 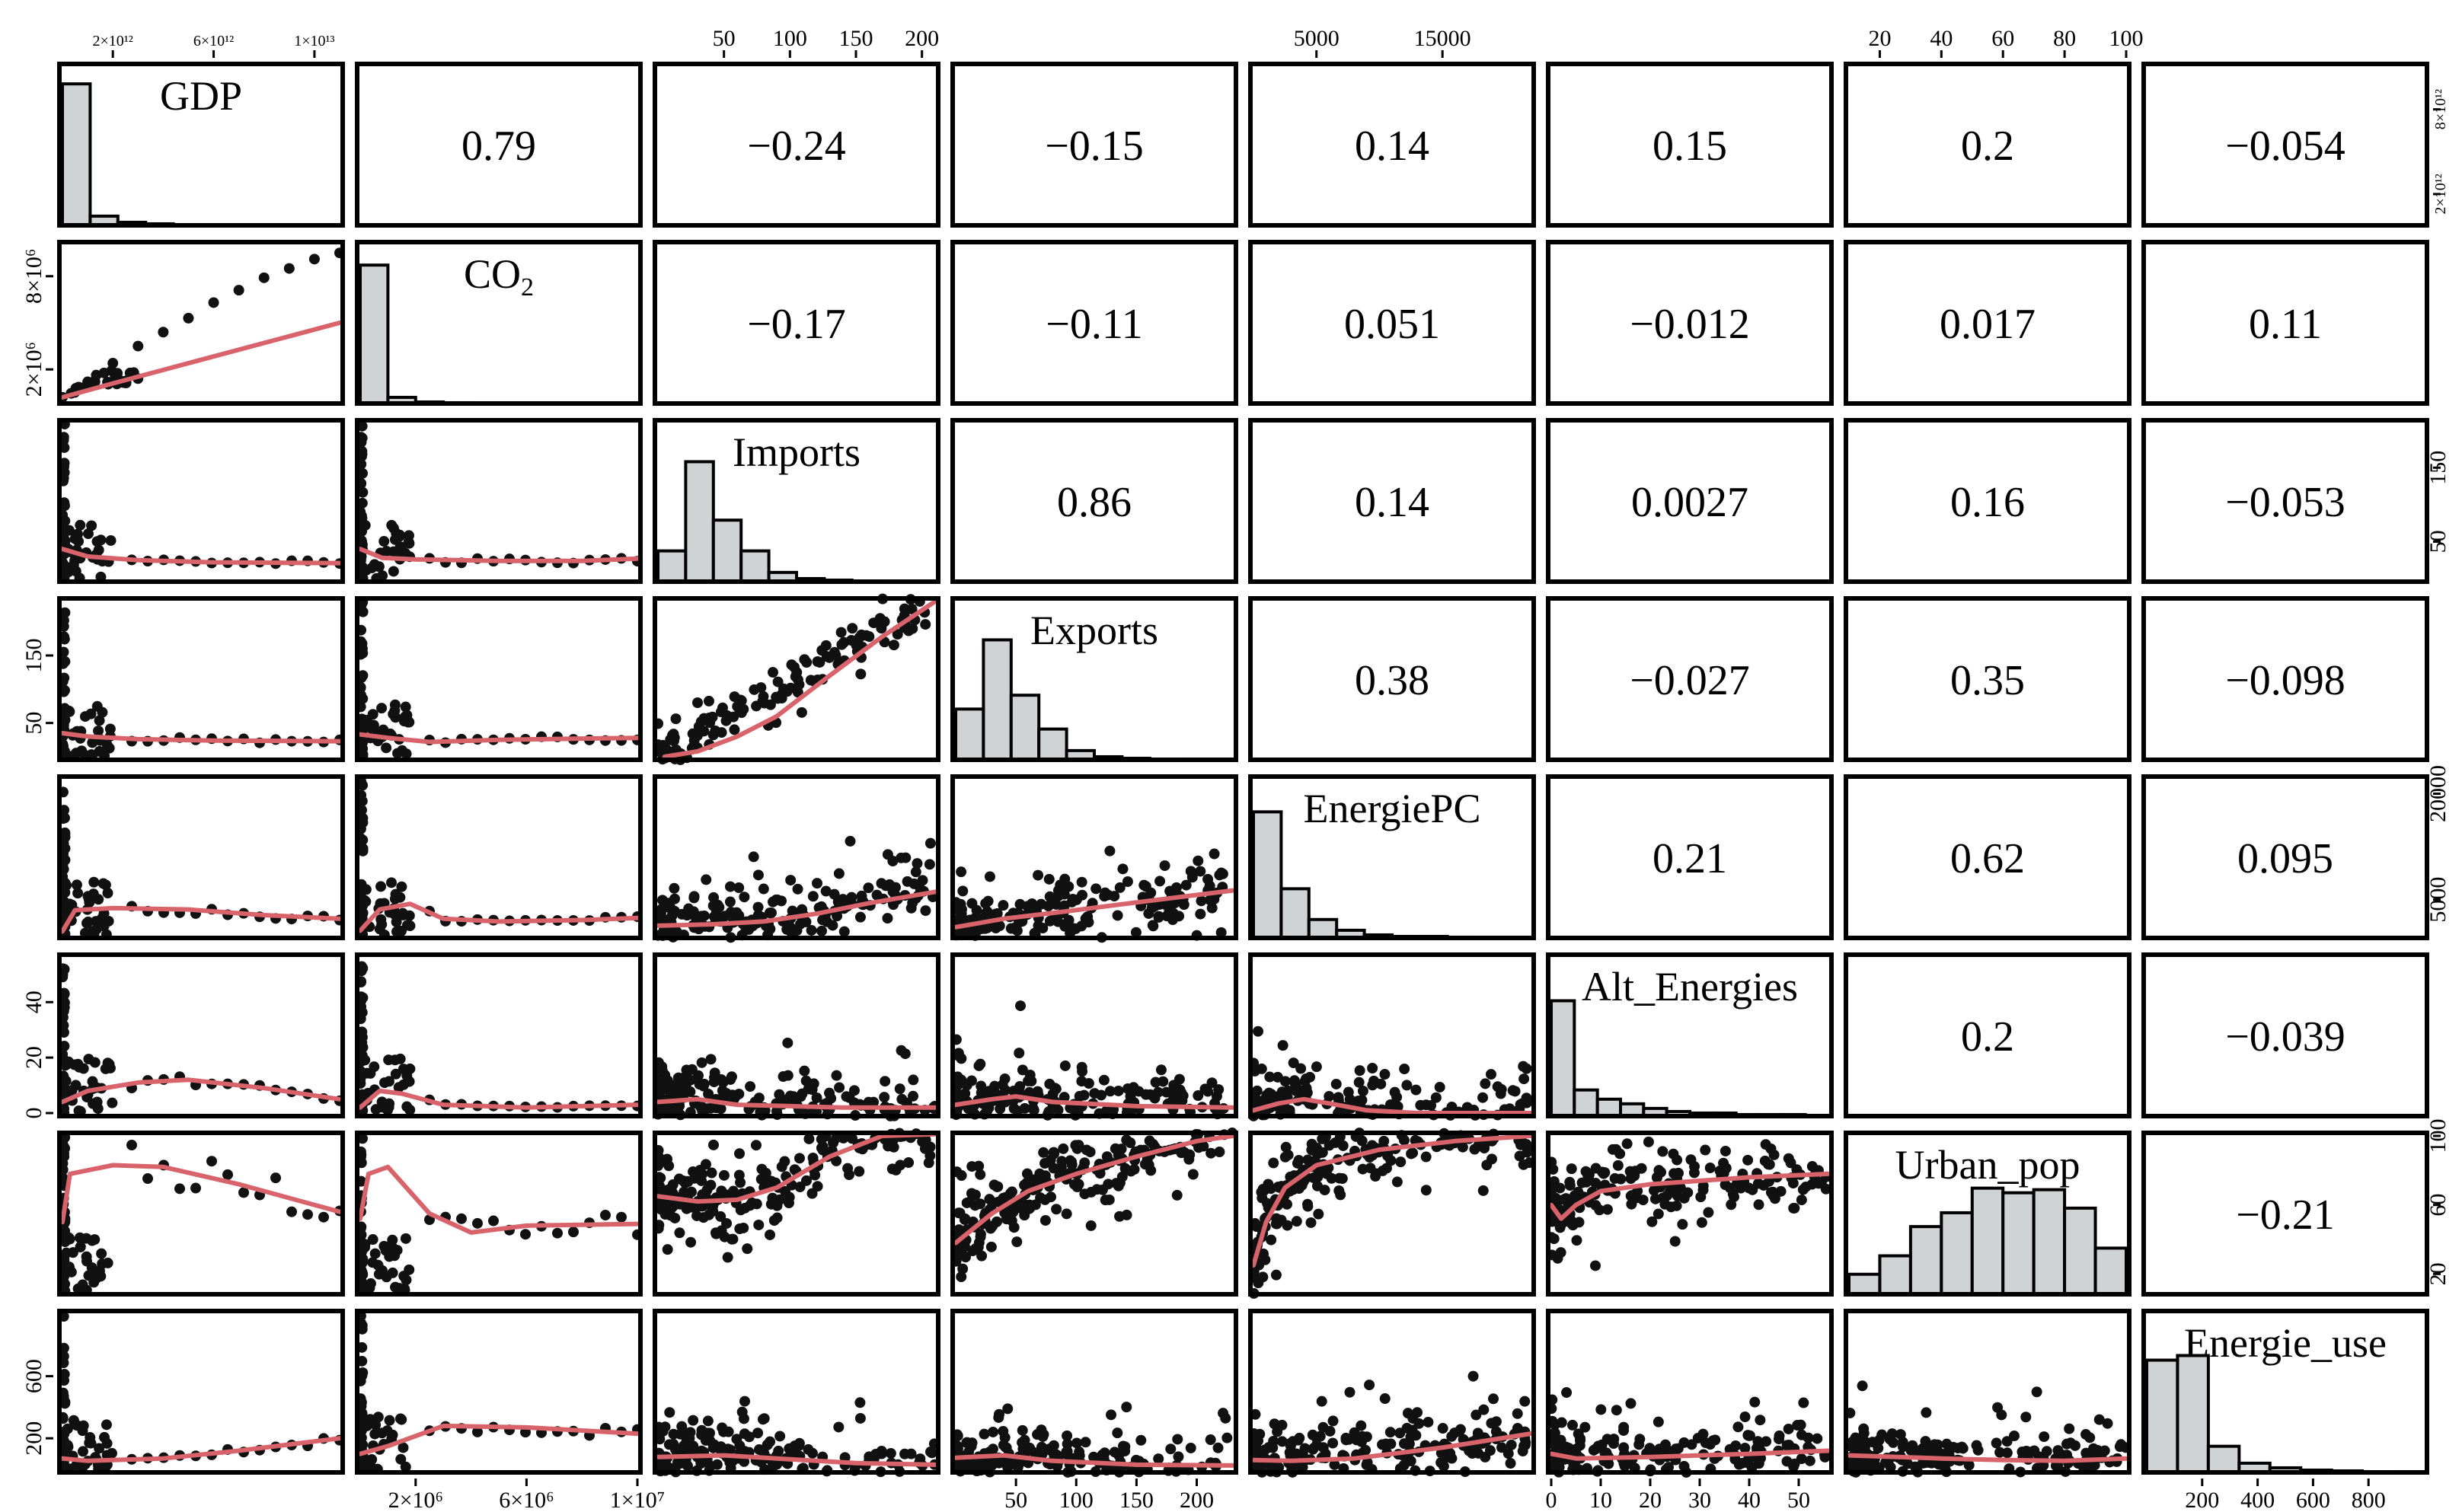 What do you see at coordinates (1094, 630) in the screenshot?
I see `variable-label-Exports: Exports` at bounding box center [1094, 630].